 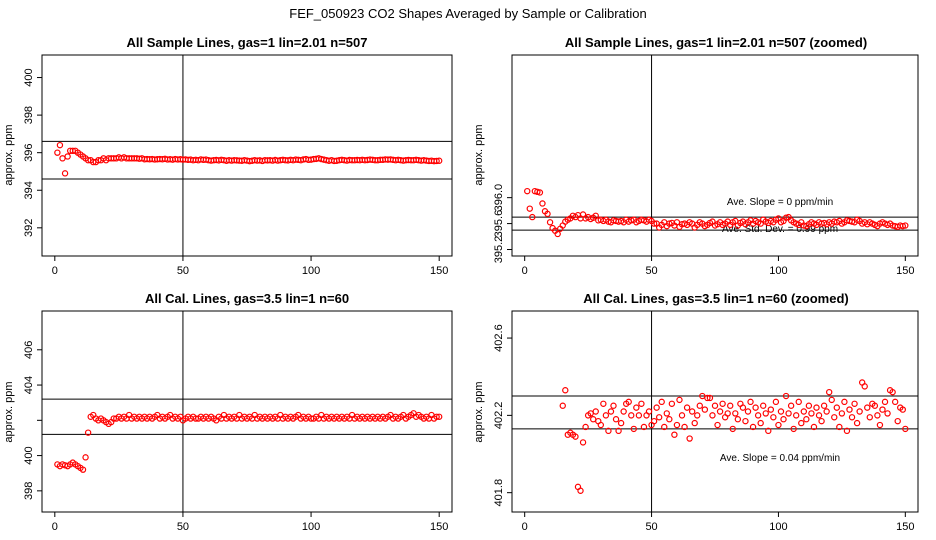 I want to click on y-tick-label: 392, so click(x=29, y=228).